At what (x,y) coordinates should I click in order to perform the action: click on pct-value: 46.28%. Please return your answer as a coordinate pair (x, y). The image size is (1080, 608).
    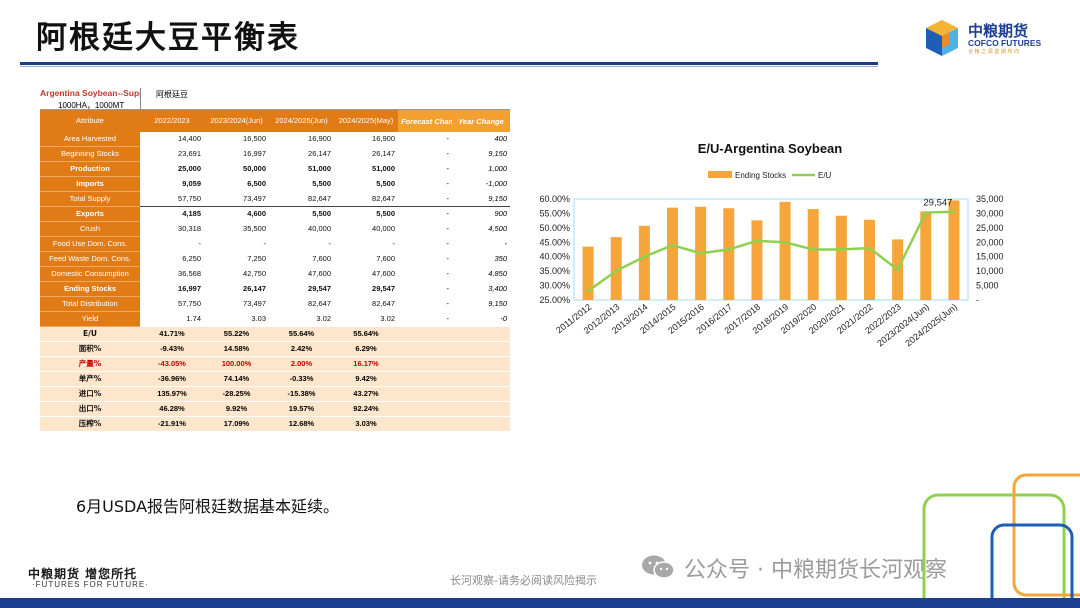
    Looking at the image, I should click on (172, 409).